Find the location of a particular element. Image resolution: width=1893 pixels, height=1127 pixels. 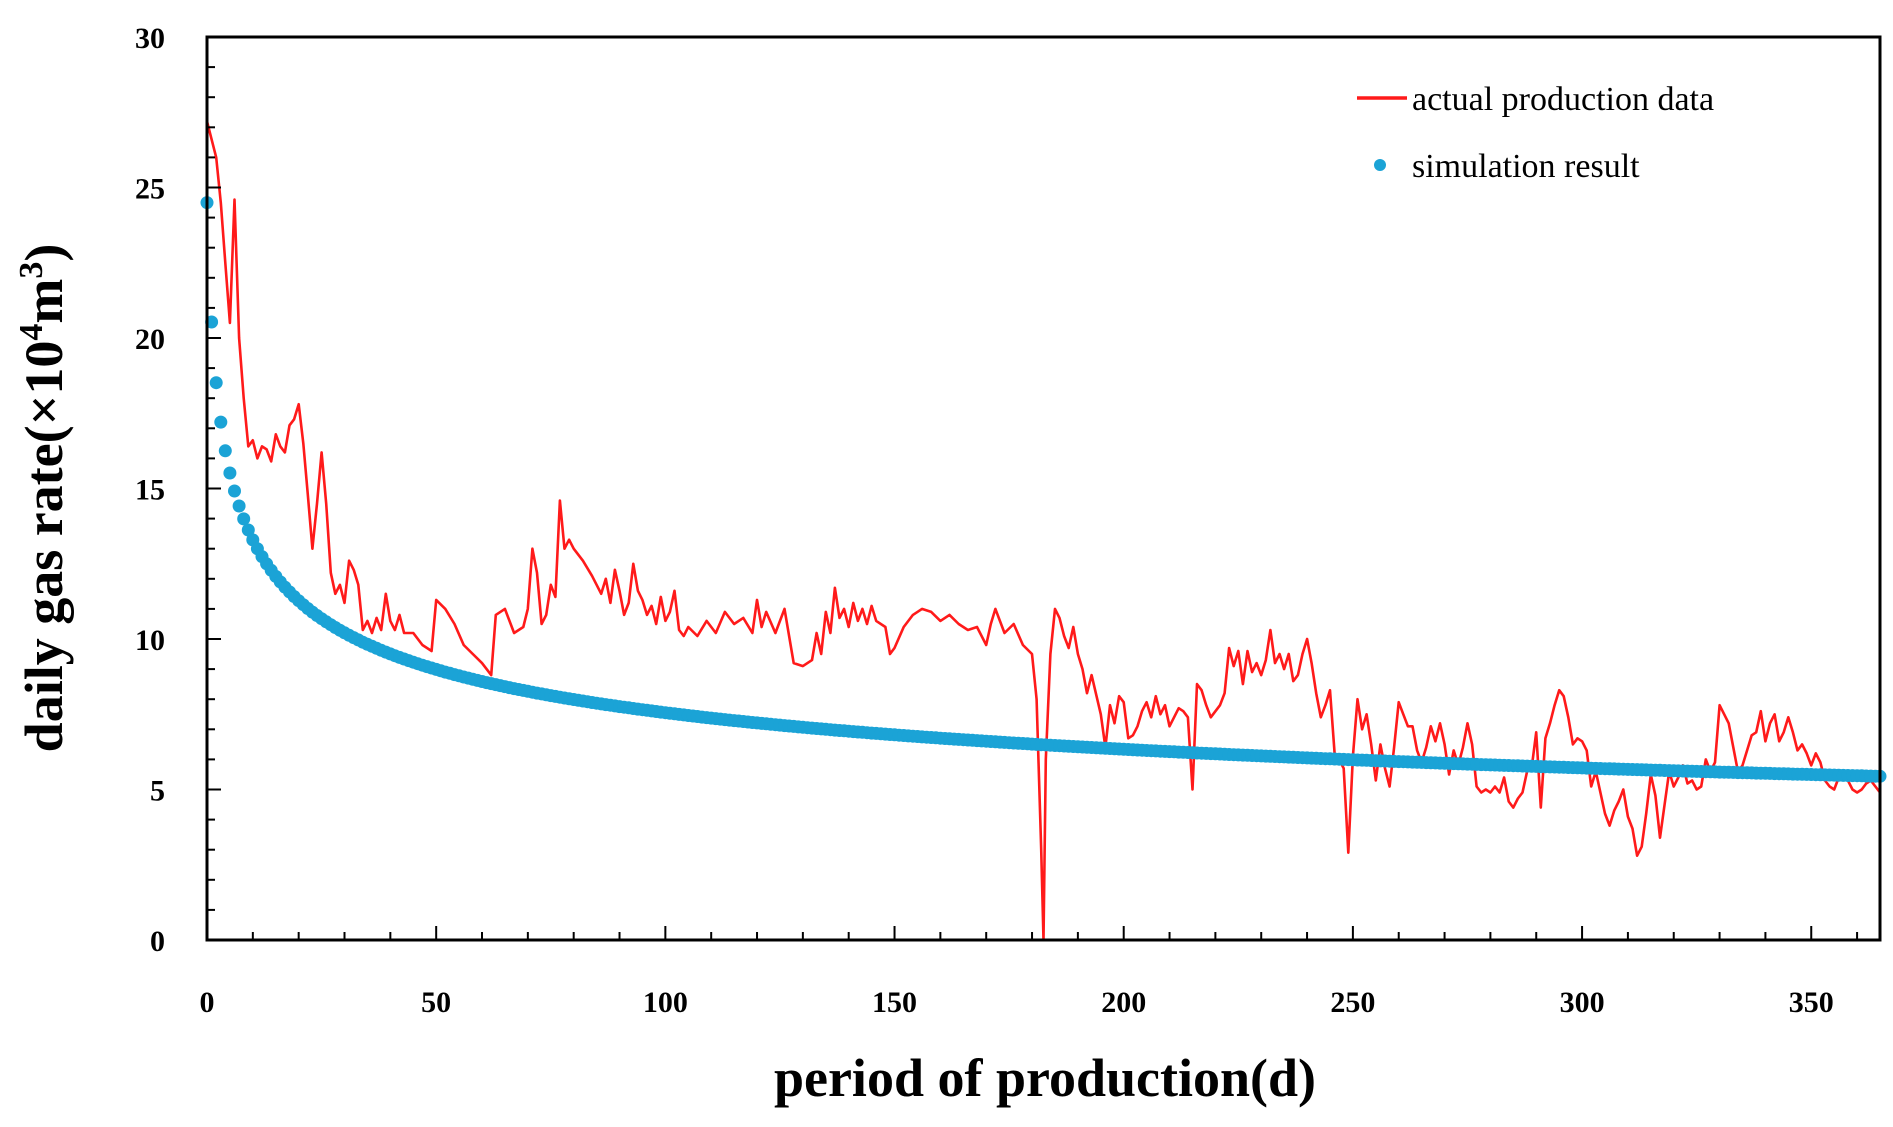

y-axis-title-end: ) is located at coordinates (44, 253).